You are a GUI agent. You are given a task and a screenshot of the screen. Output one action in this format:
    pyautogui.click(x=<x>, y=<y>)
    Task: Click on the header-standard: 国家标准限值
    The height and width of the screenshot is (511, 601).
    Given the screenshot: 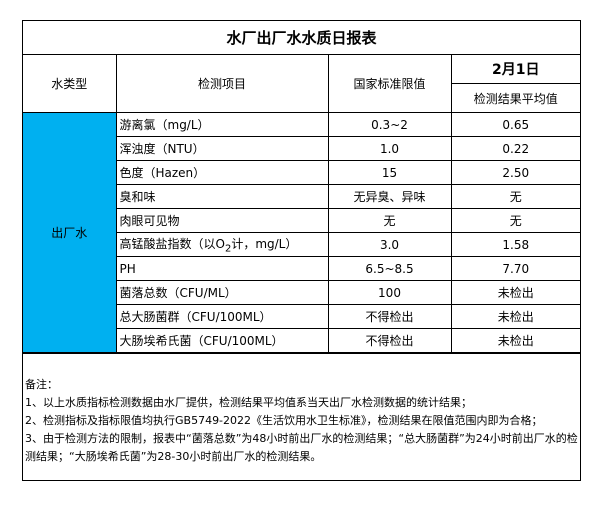 What is the action you would take?
    pyautogui.click(x=389, y=83)
    